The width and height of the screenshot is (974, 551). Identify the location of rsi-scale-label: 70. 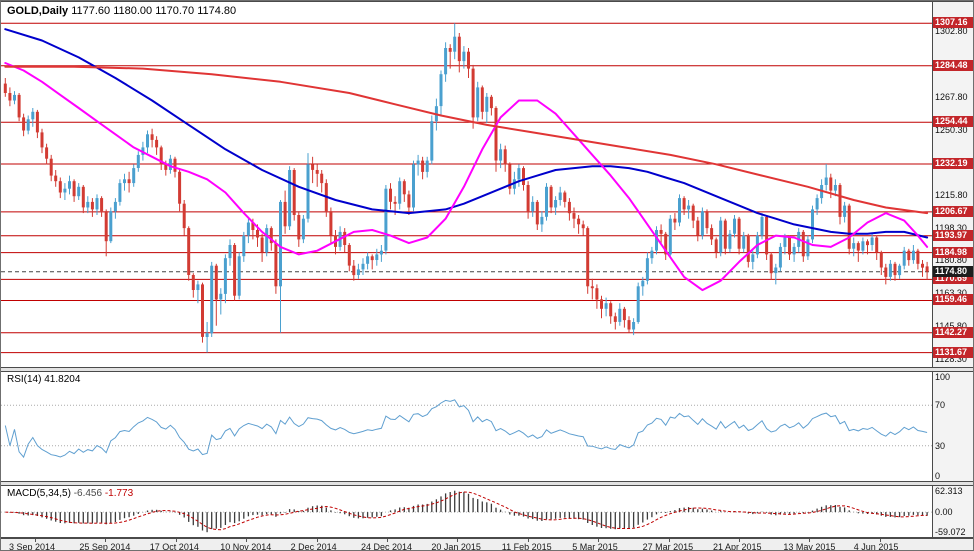
(940, 405).